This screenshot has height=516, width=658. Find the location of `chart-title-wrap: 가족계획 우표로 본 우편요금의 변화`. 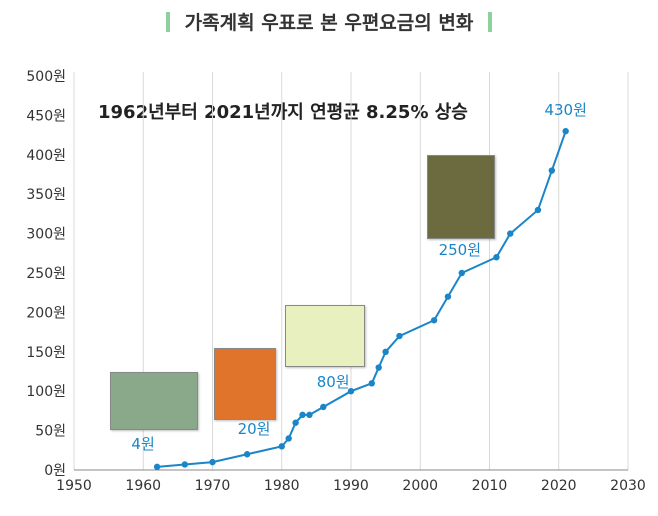

chart-title-wrap: 가족계획 우표로 본 우편요금의 변화 is located at coordinates (329, 21).